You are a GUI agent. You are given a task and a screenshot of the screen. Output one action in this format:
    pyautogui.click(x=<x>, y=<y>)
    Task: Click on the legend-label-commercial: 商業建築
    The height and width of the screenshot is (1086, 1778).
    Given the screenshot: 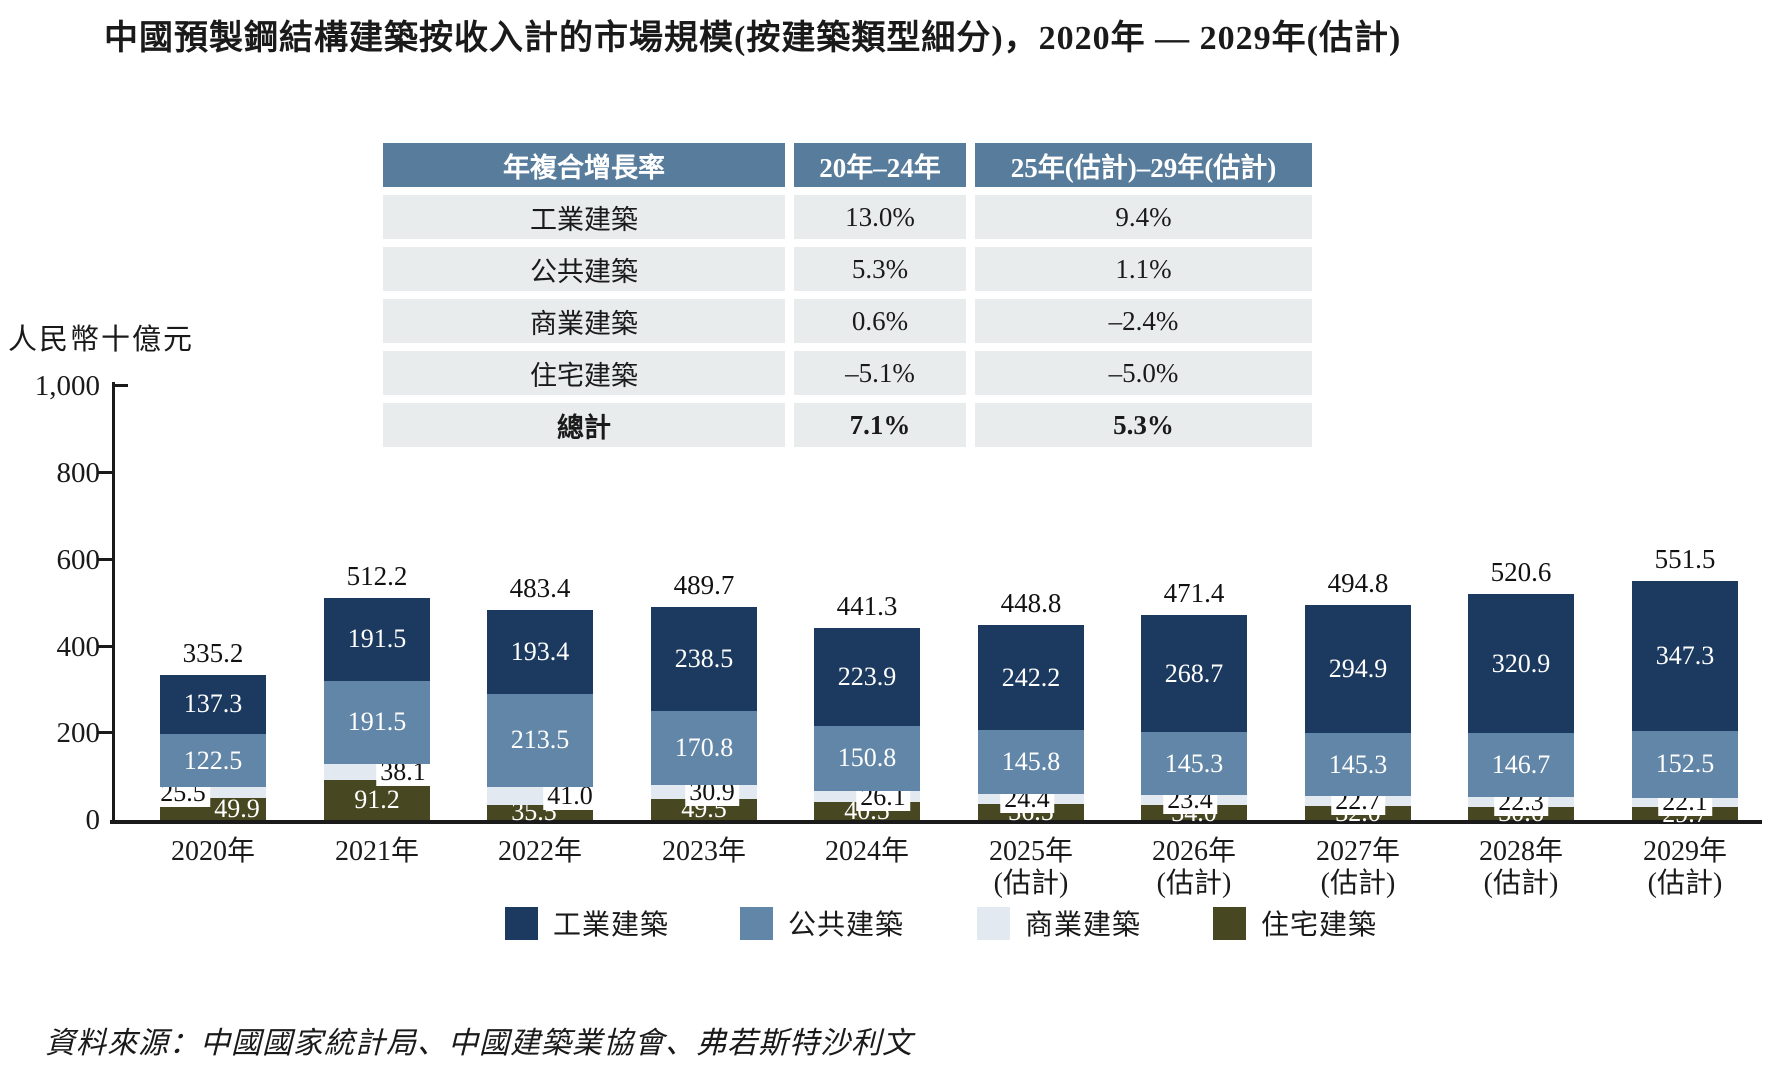 What is the action you would take?
    pyautogui.click(x=1083, y=925)
    